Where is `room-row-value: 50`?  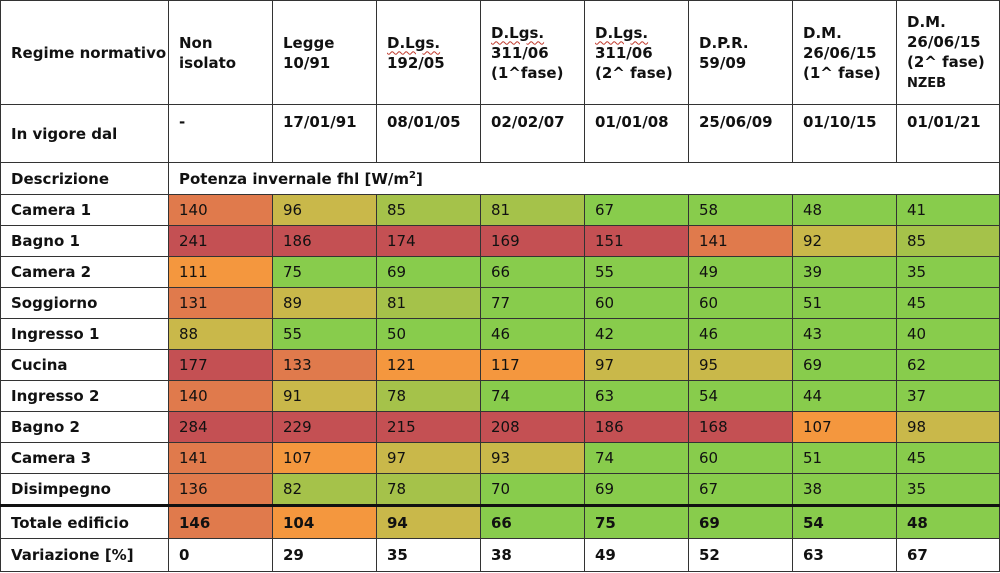 room-row-value: 50 is located at coordinates (428, 334).